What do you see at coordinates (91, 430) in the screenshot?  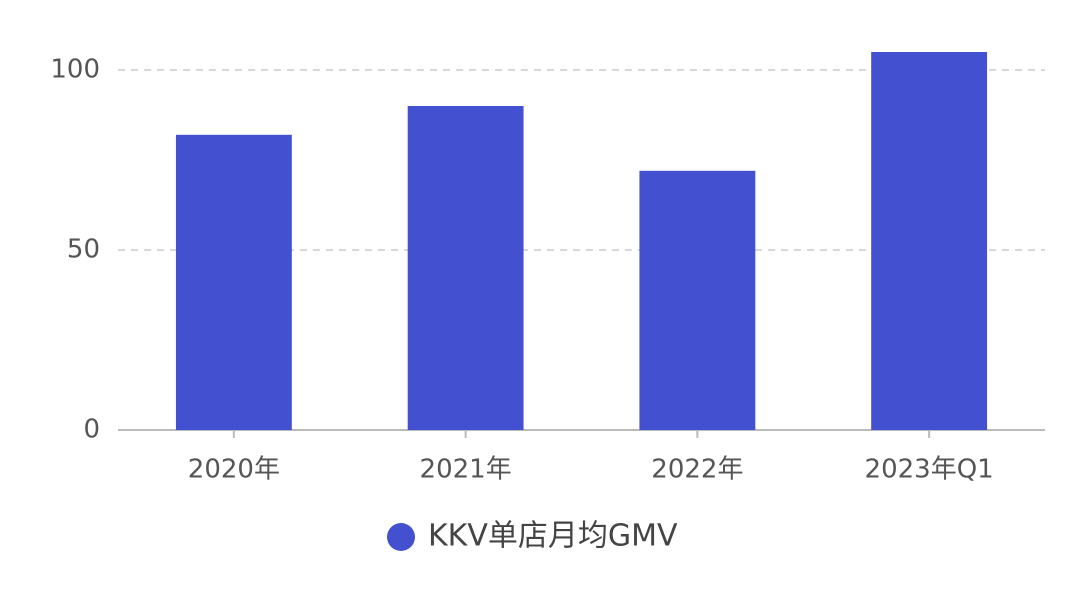 I see `y-tick-label: 0` at bounding box center [91, 430].